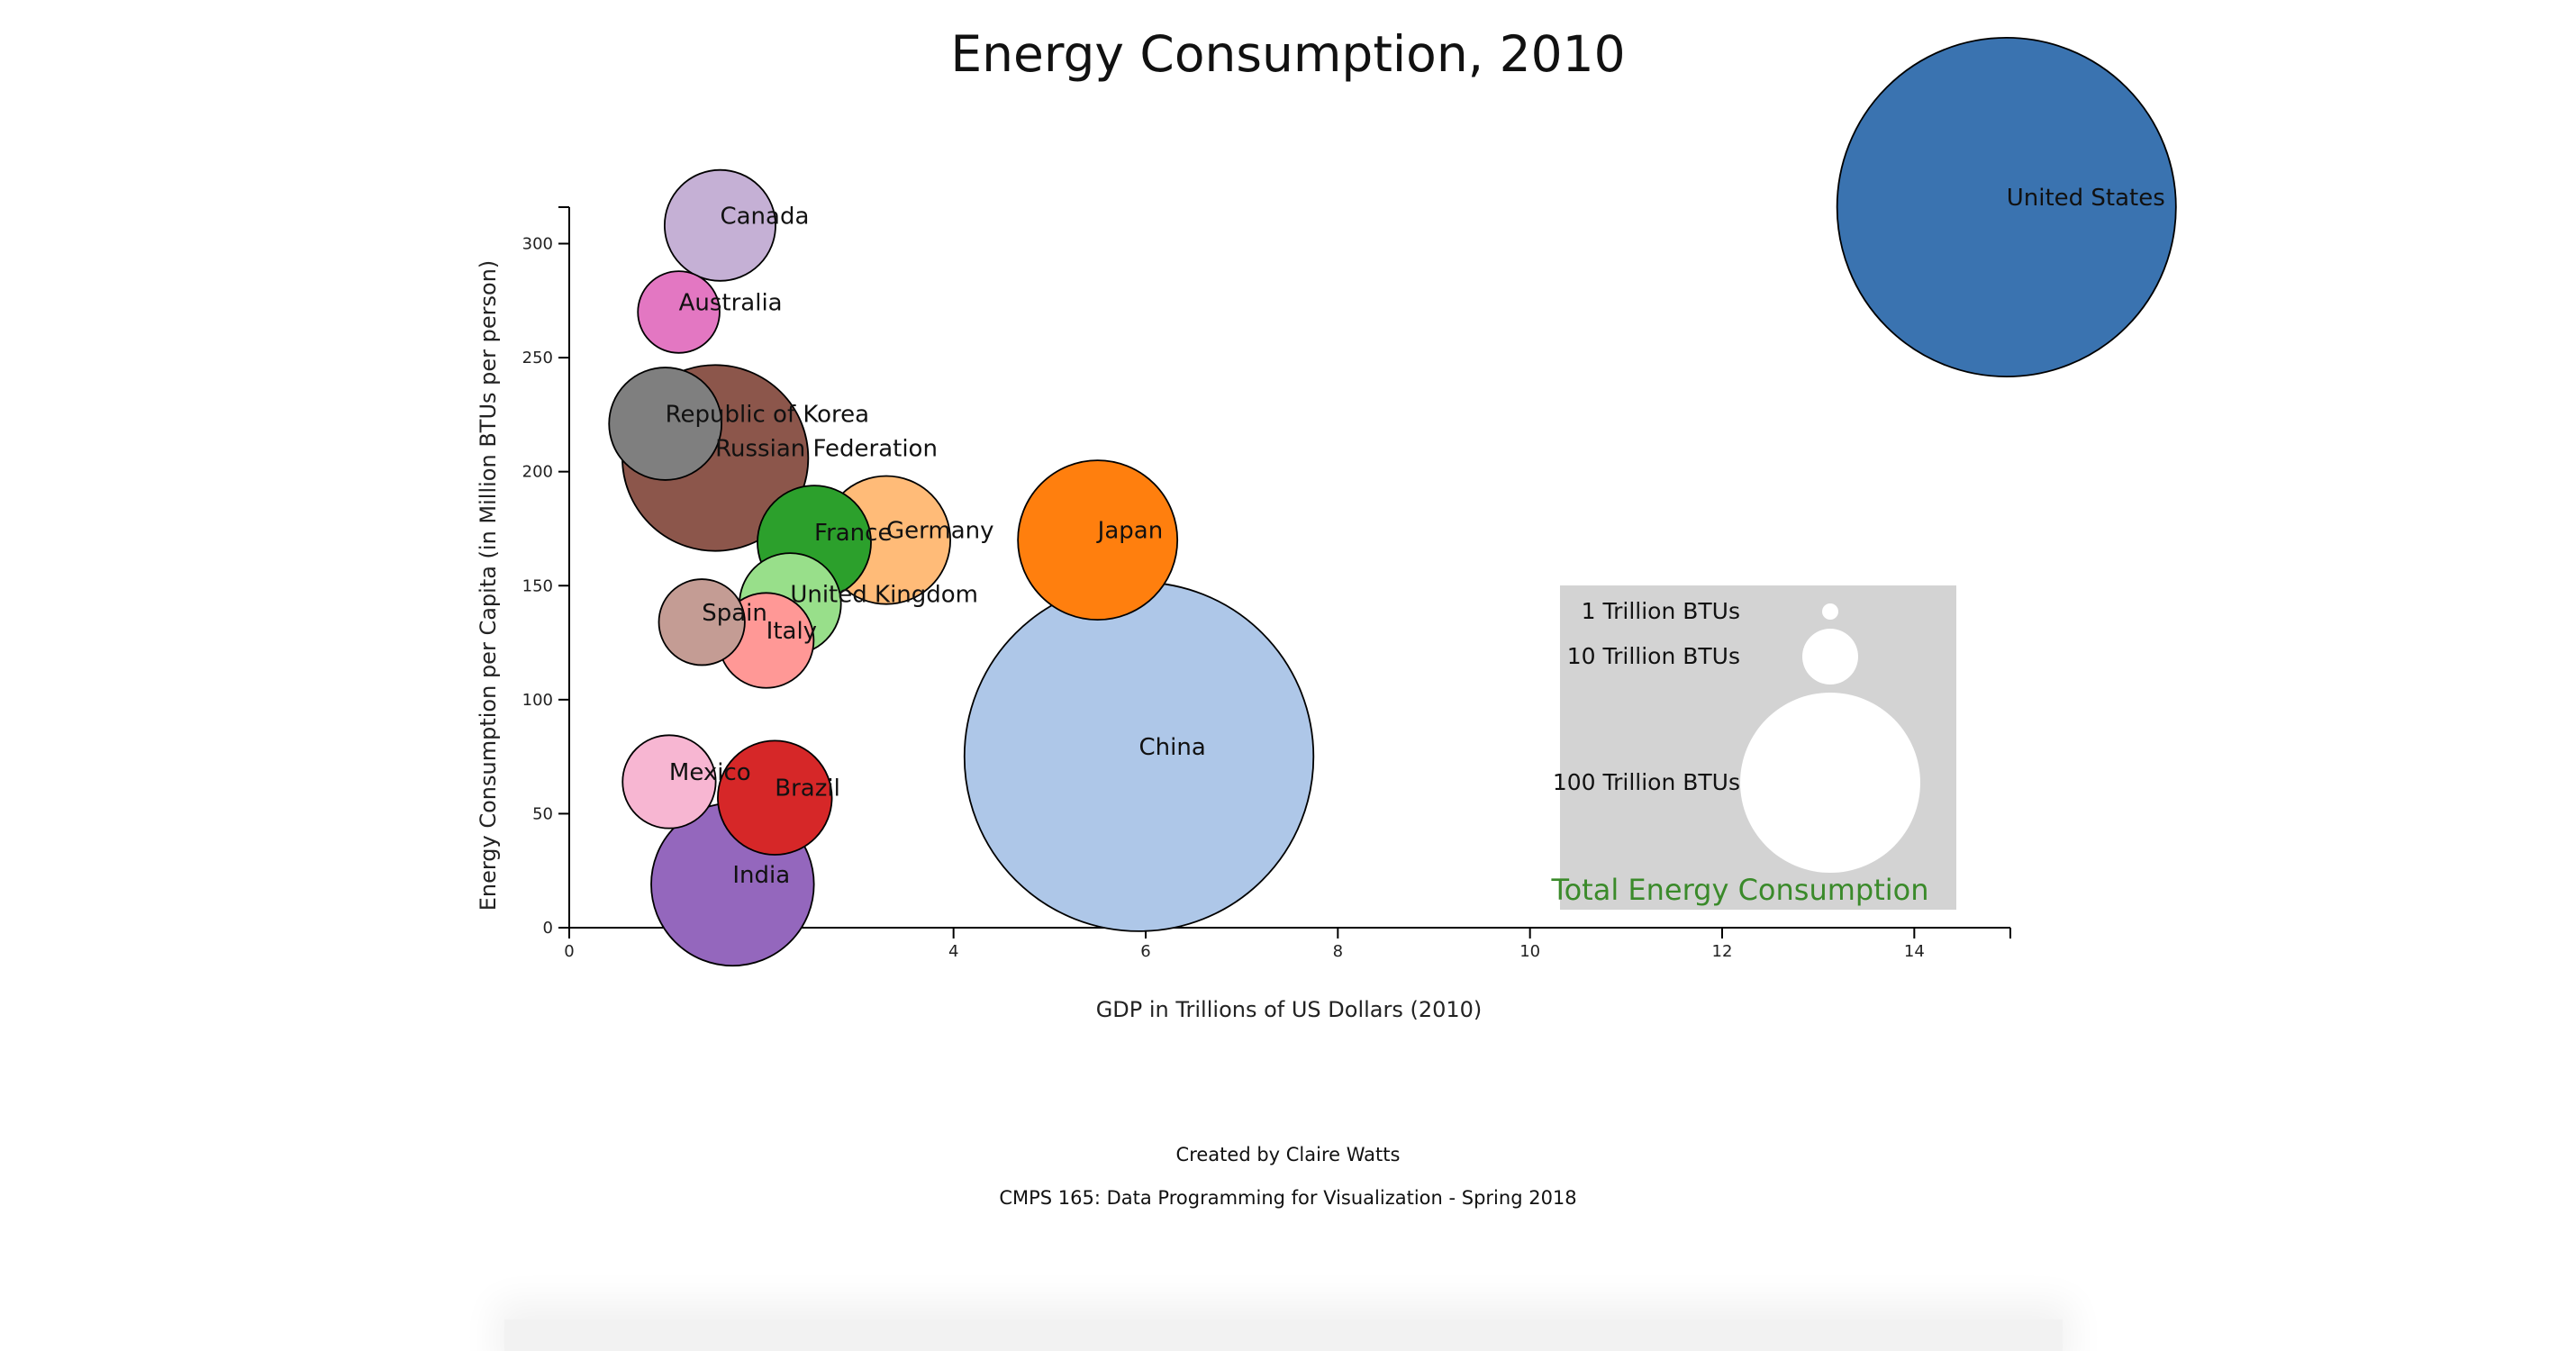 The width and height of the screenshot is (2576, 1351). I want to click on y-tick-label: 100, so click(537, 700).